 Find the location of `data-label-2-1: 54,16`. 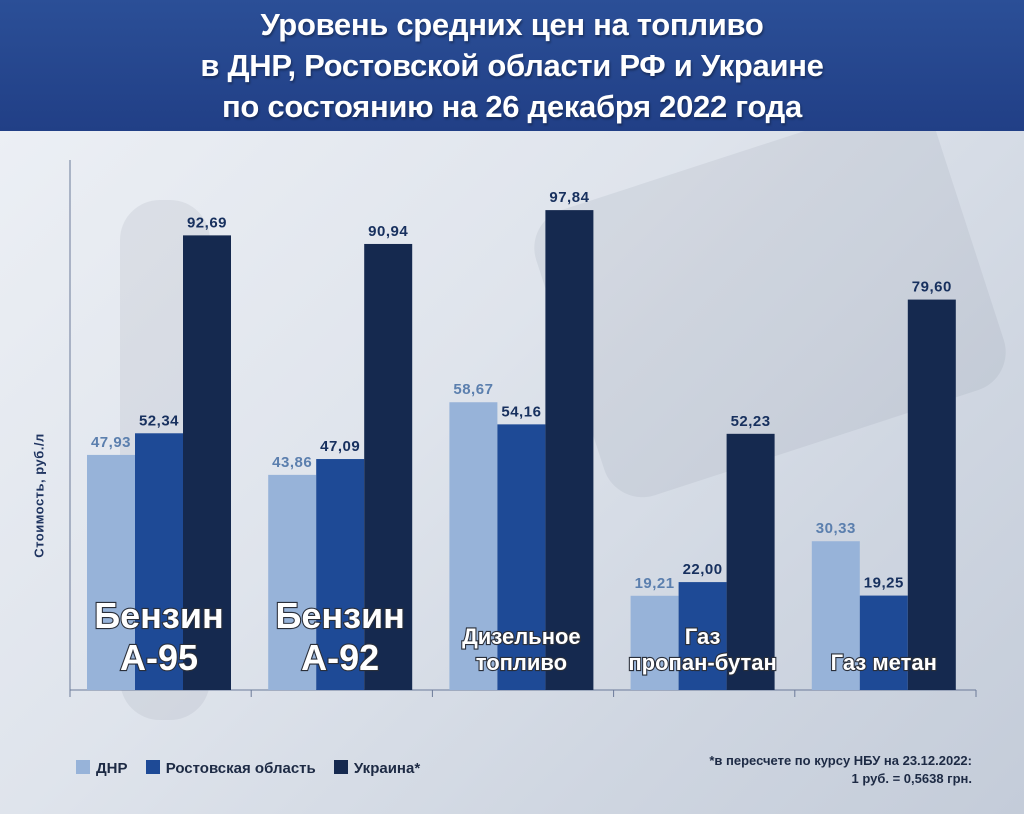

data-label-2-1: 54,16 is located at coordinates (521, 411).